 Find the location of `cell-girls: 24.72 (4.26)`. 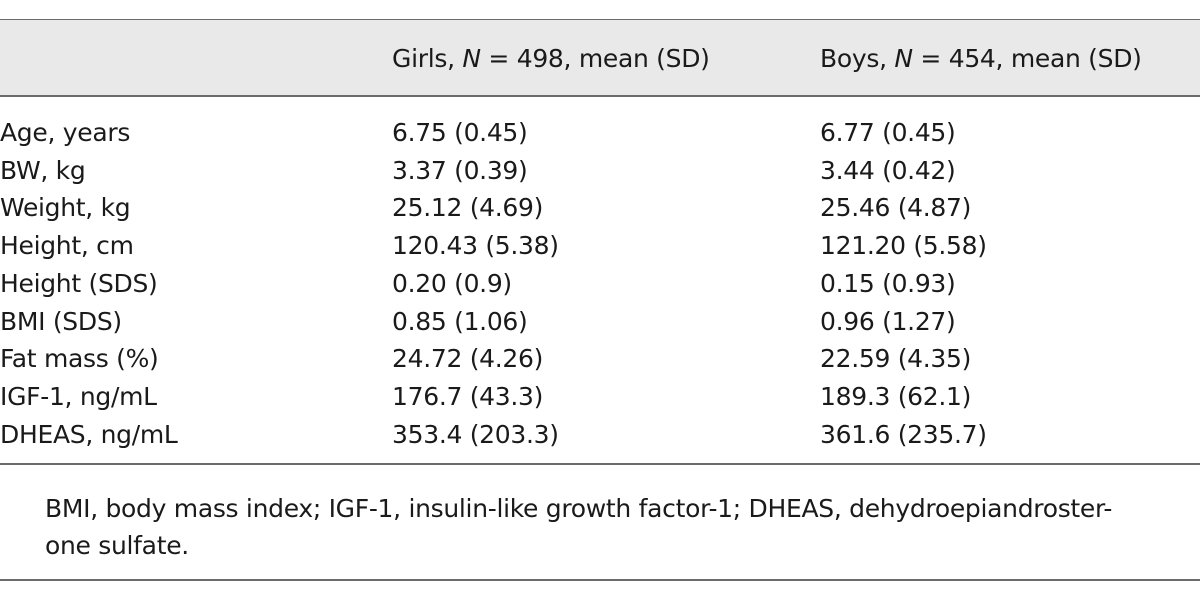

cell-girls: 24.72 (4.26) is located at coordinates (468, 359).